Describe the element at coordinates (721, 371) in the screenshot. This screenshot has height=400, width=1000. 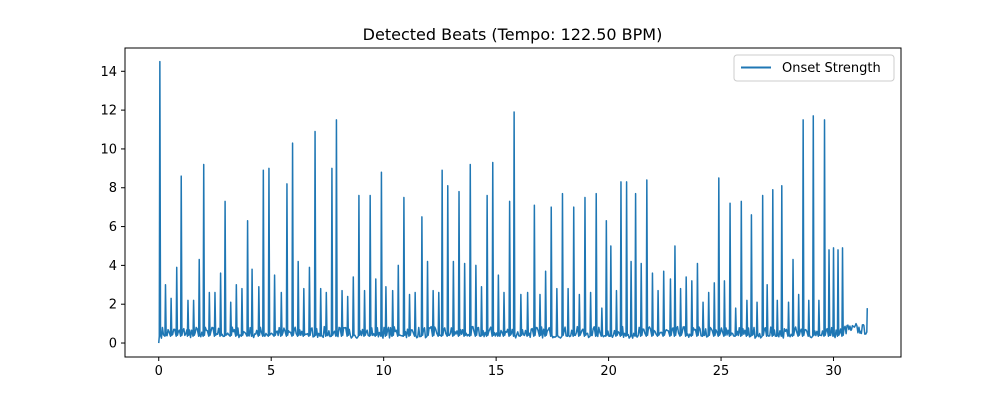
I see `x-tick-label: 25` at that location.